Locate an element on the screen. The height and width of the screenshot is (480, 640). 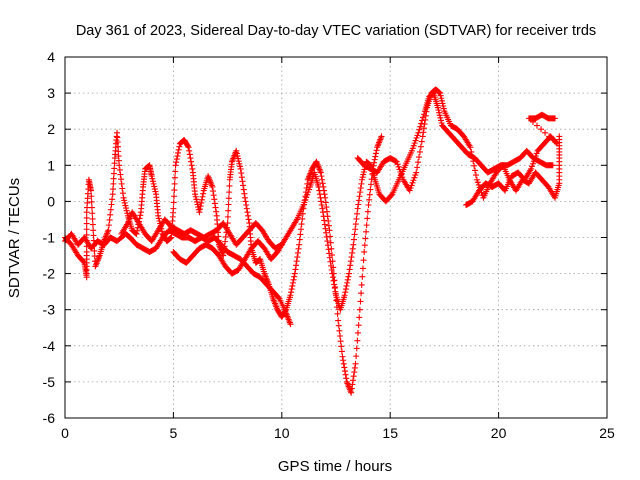
x-tick-label: 20 is located at coordinates (499, 433).